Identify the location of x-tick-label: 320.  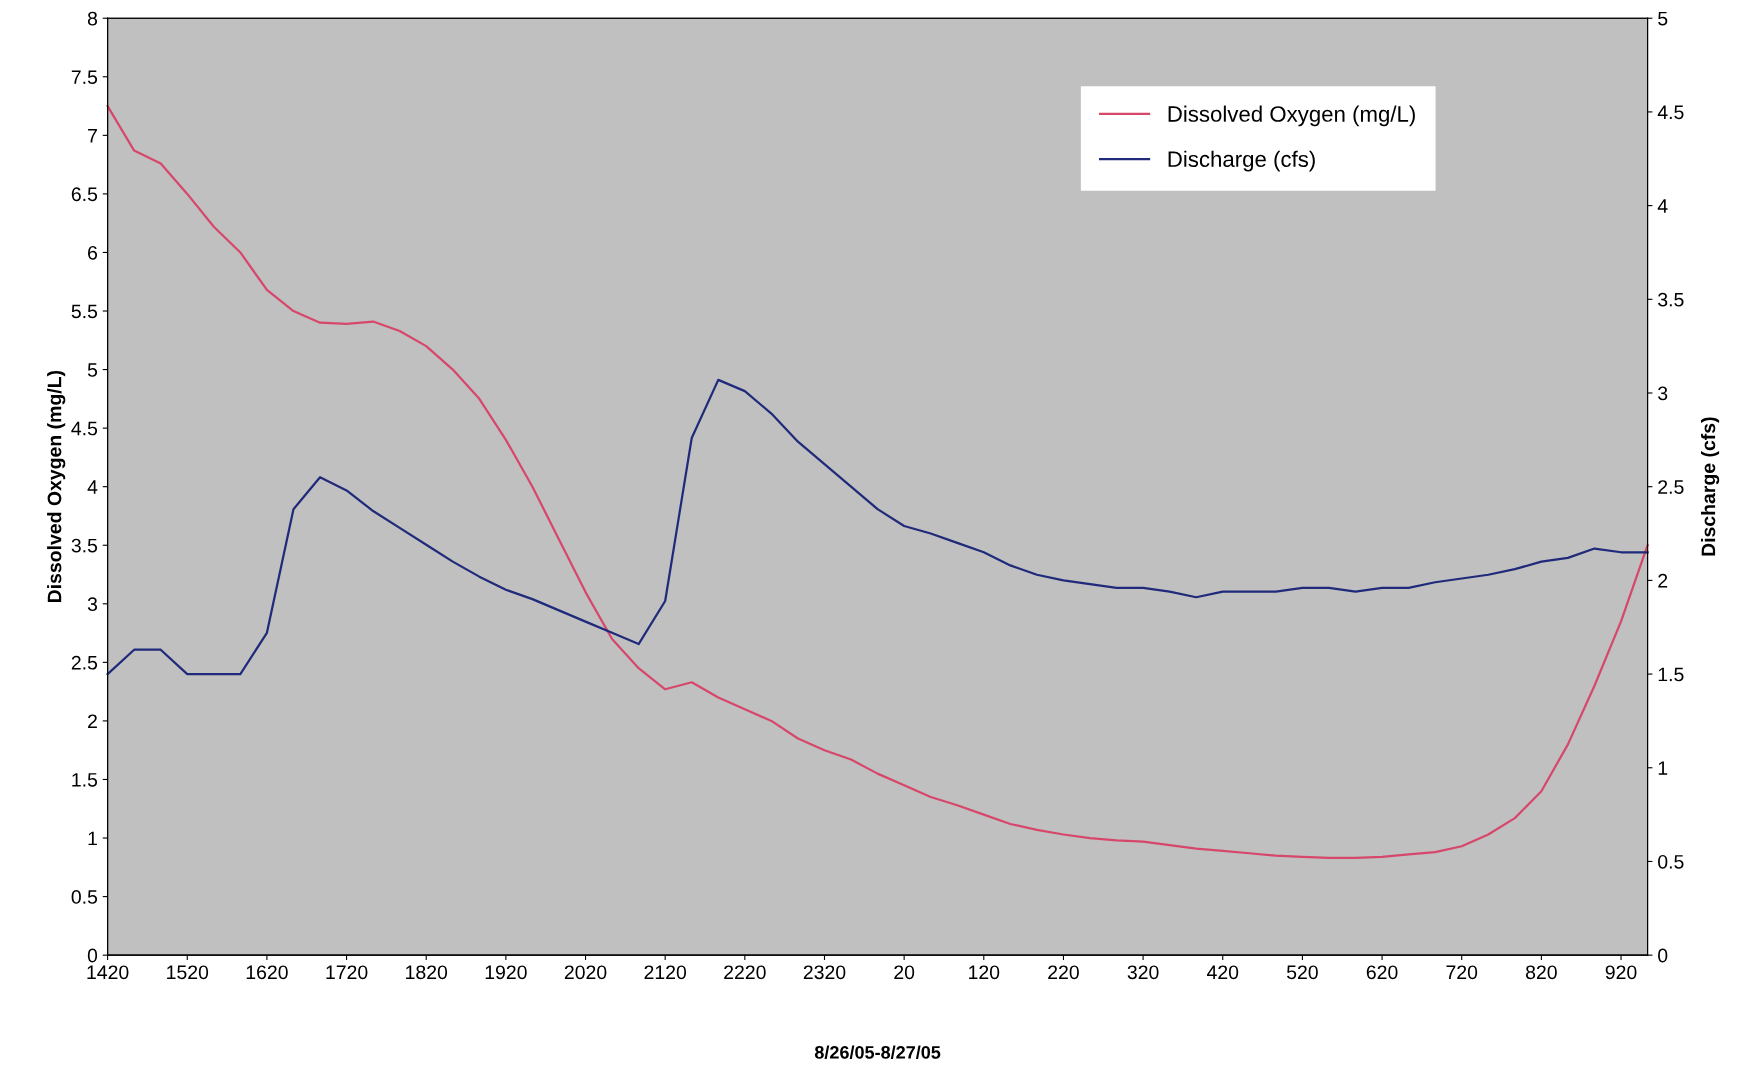
(1143, 972).